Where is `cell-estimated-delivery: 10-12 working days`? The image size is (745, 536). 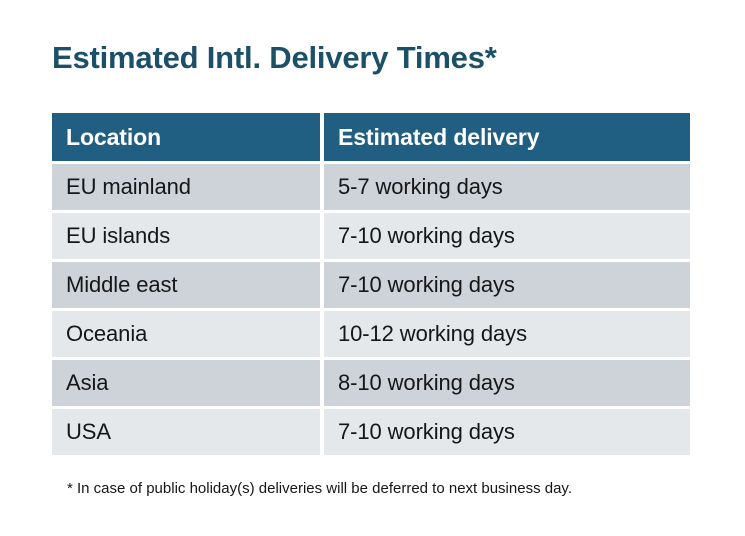 cell-estimated-delivery: 10-12 working days is located at coordinates (507, 334).